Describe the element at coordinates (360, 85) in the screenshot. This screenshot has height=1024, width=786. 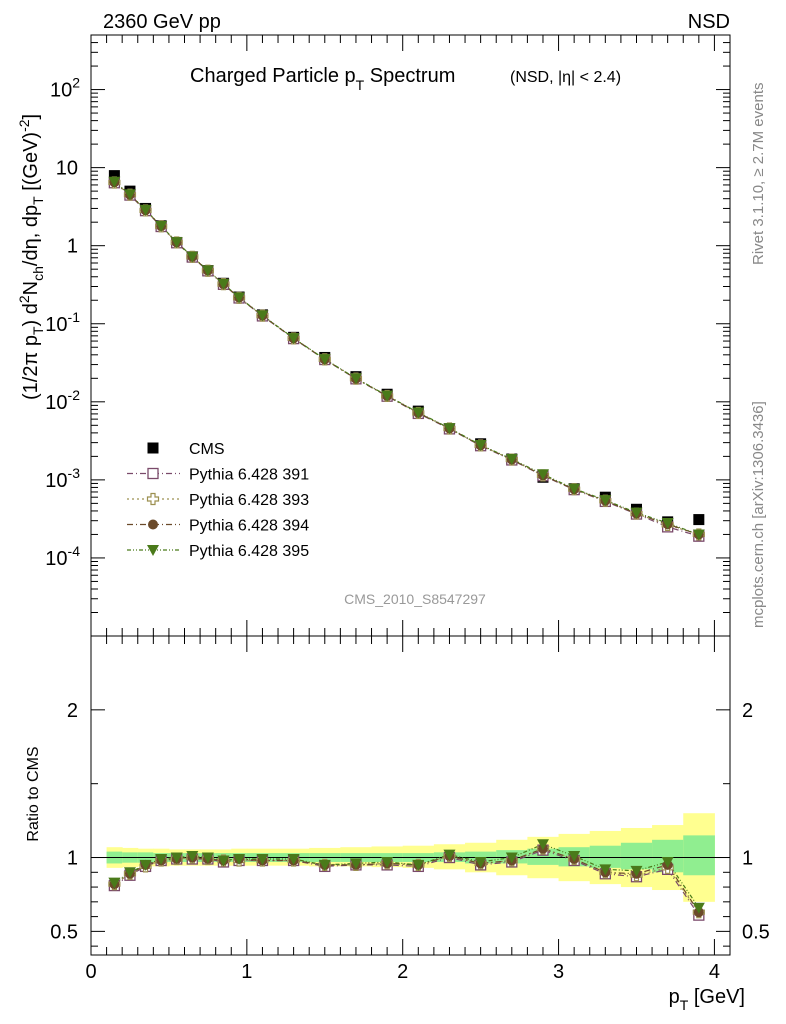
I see `title-sub: T` at that location.